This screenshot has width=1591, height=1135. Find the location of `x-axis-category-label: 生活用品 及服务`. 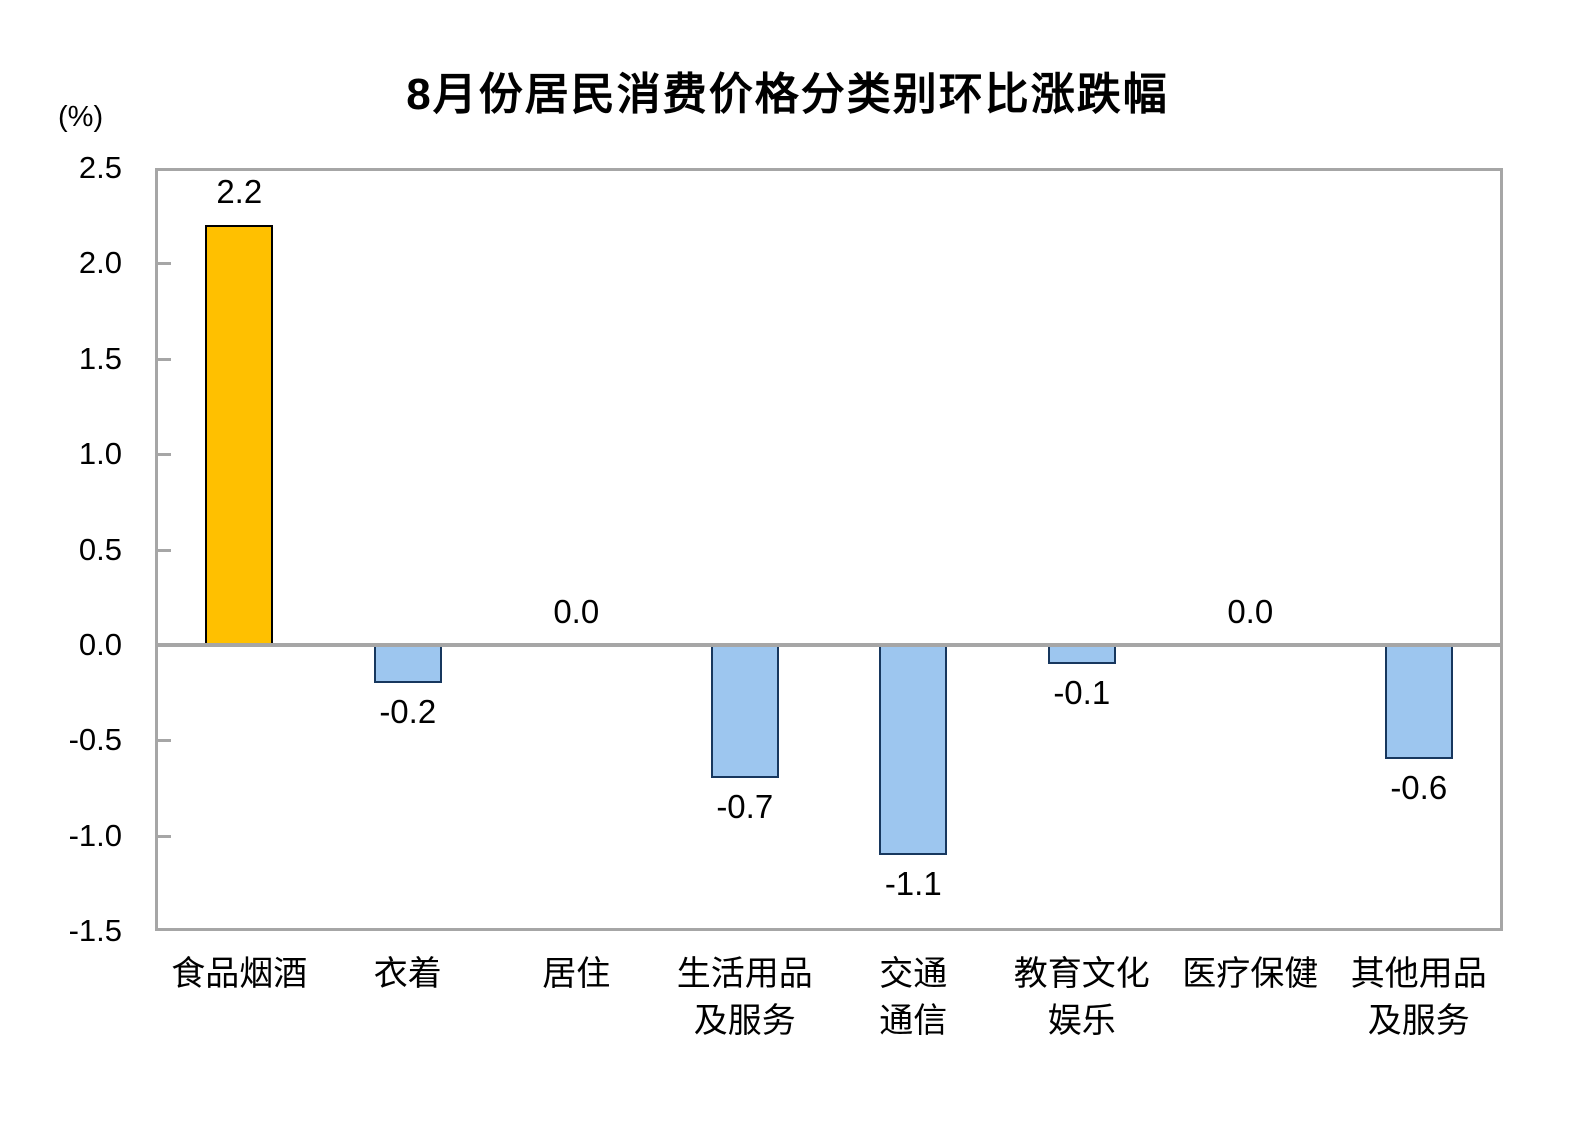

x-axis-category-label: 生活用品 及服务 is located at coordinates (744, 997).